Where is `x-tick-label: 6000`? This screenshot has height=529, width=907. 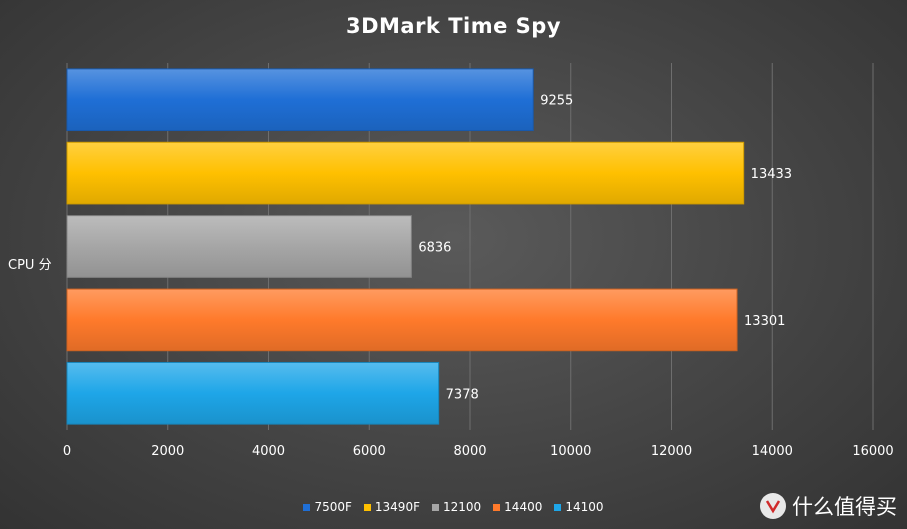 x-tick-label: 6000 is located at coordinates (369, 451).